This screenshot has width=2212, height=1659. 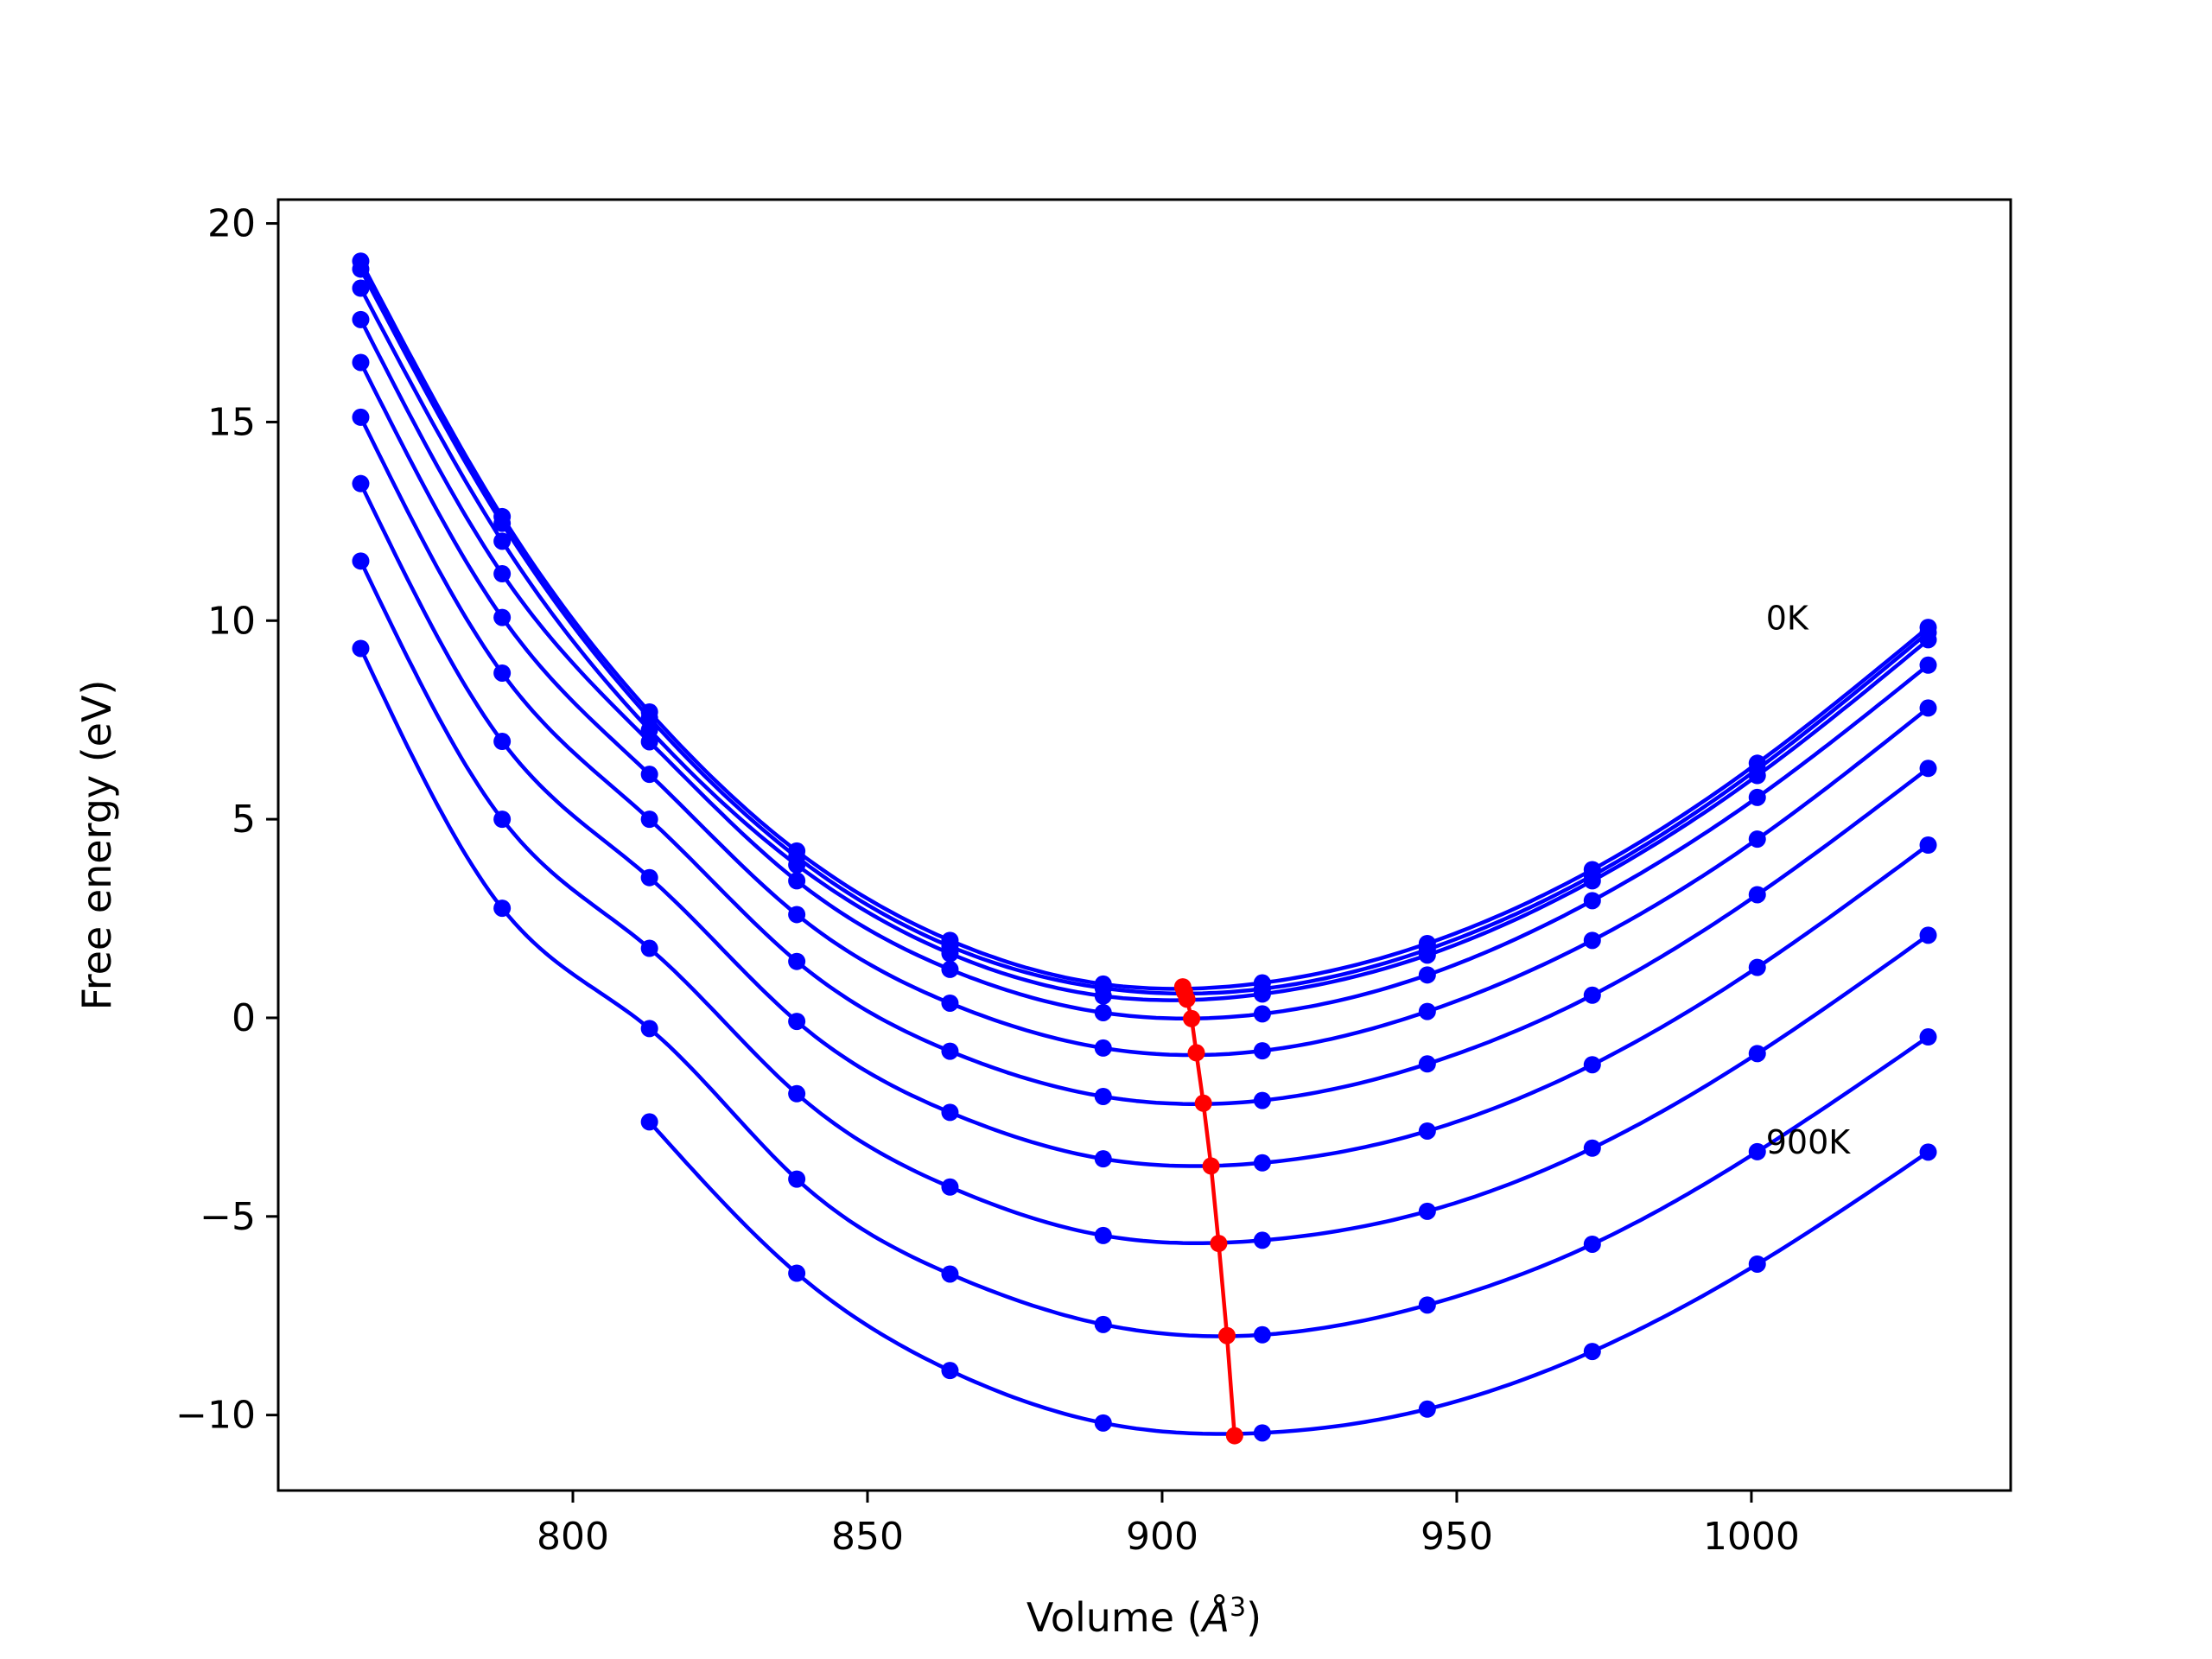 What do you see at coordinates (215, 1416) in the screenshot?
I see `y-tick-label: −10` at bounding box center [215, 1416].